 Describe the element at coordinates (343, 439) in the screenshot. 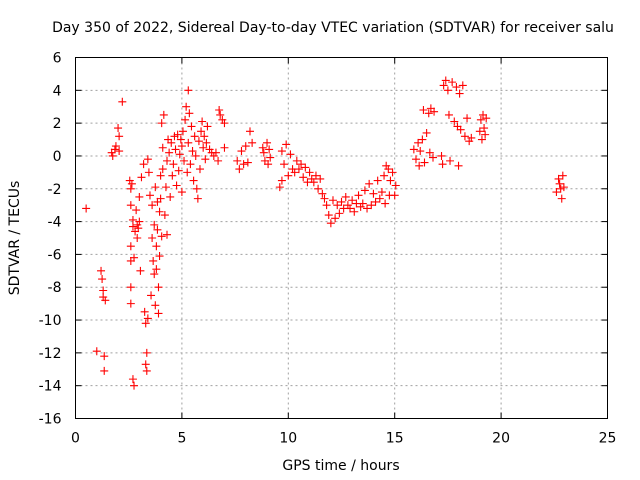

I see `x-tick-labels: 0 5 10 15 20 25` at that location.